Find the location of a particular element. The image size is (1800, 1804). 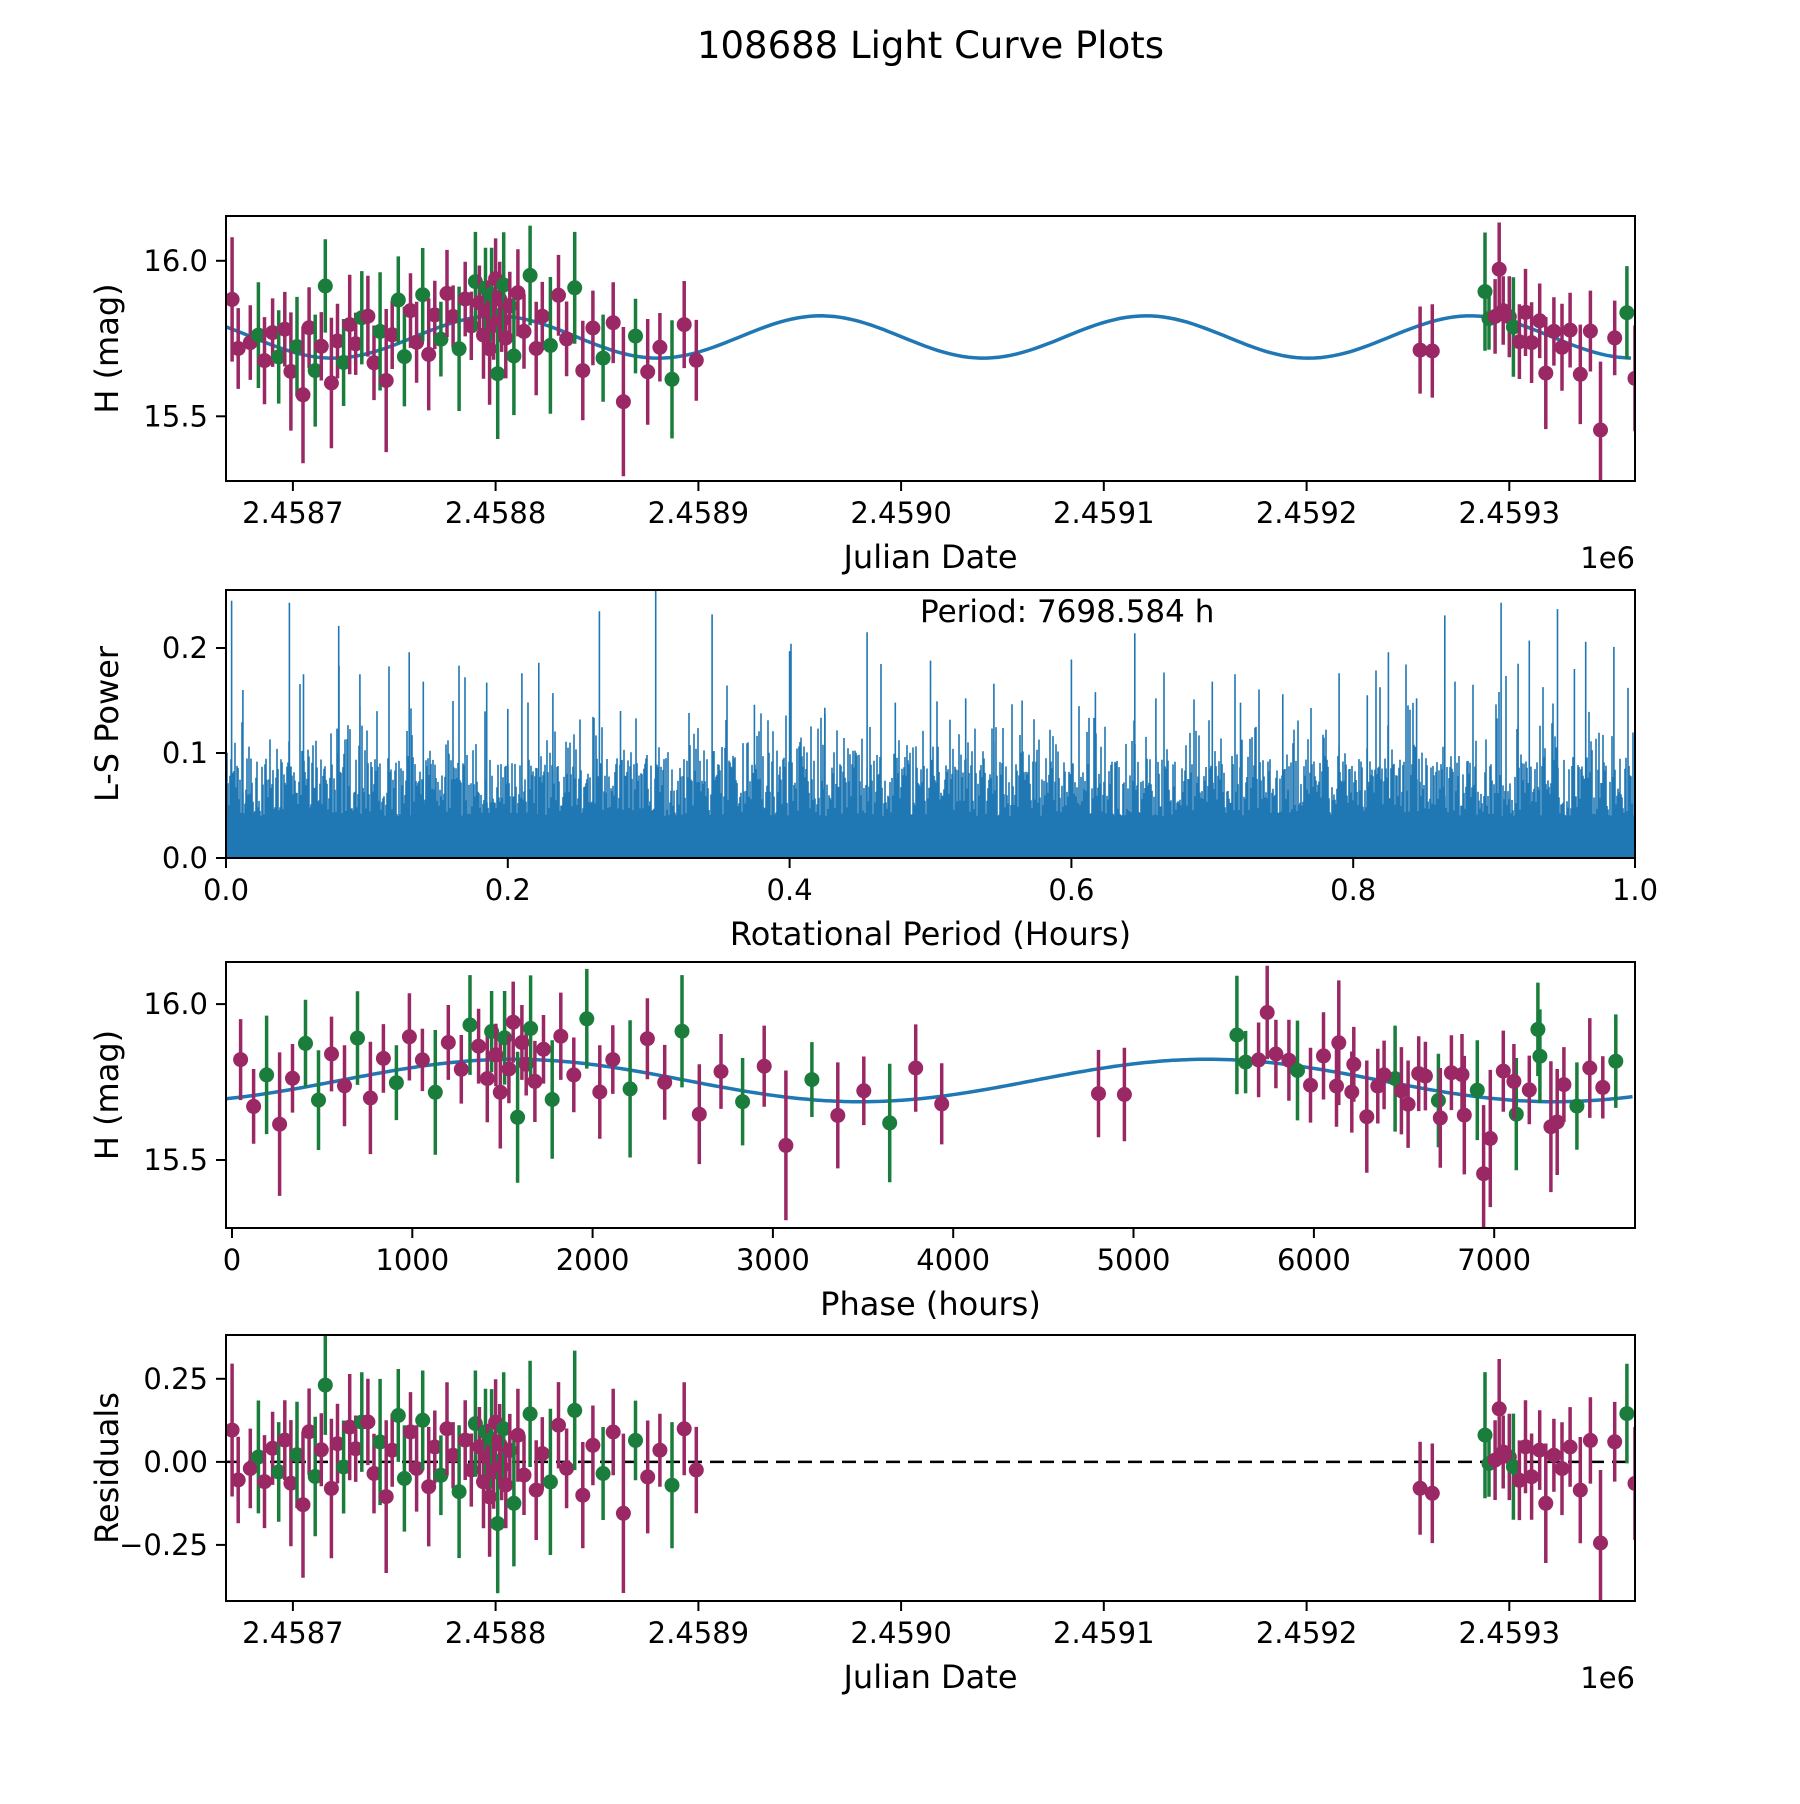

axis-offset-label: 1e6 is located at coordinates (1607, 1678).